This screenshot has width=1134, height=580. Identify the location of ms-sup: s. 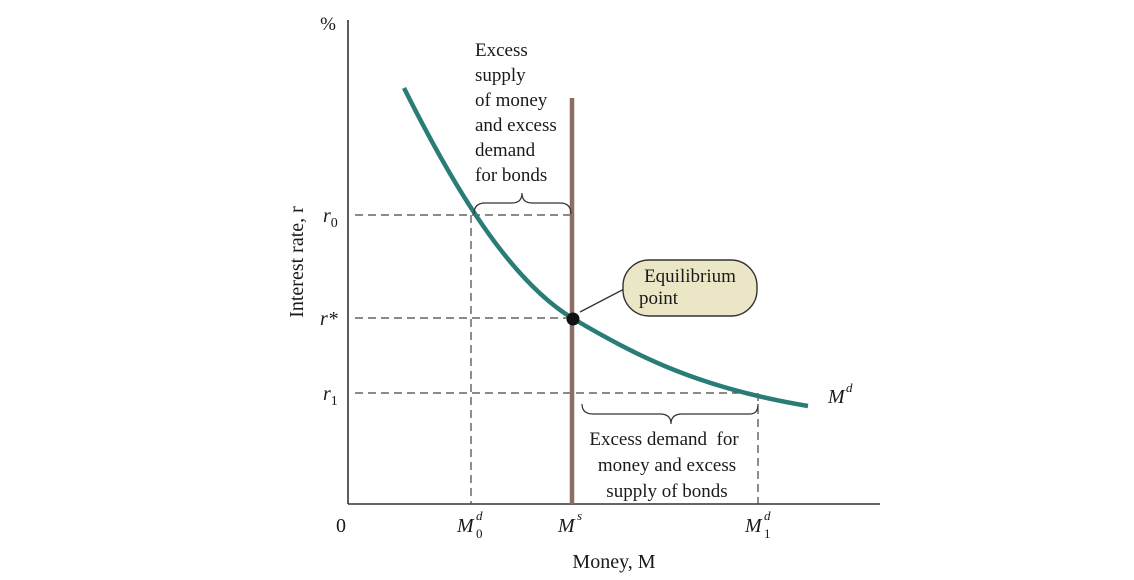
(579, 515).